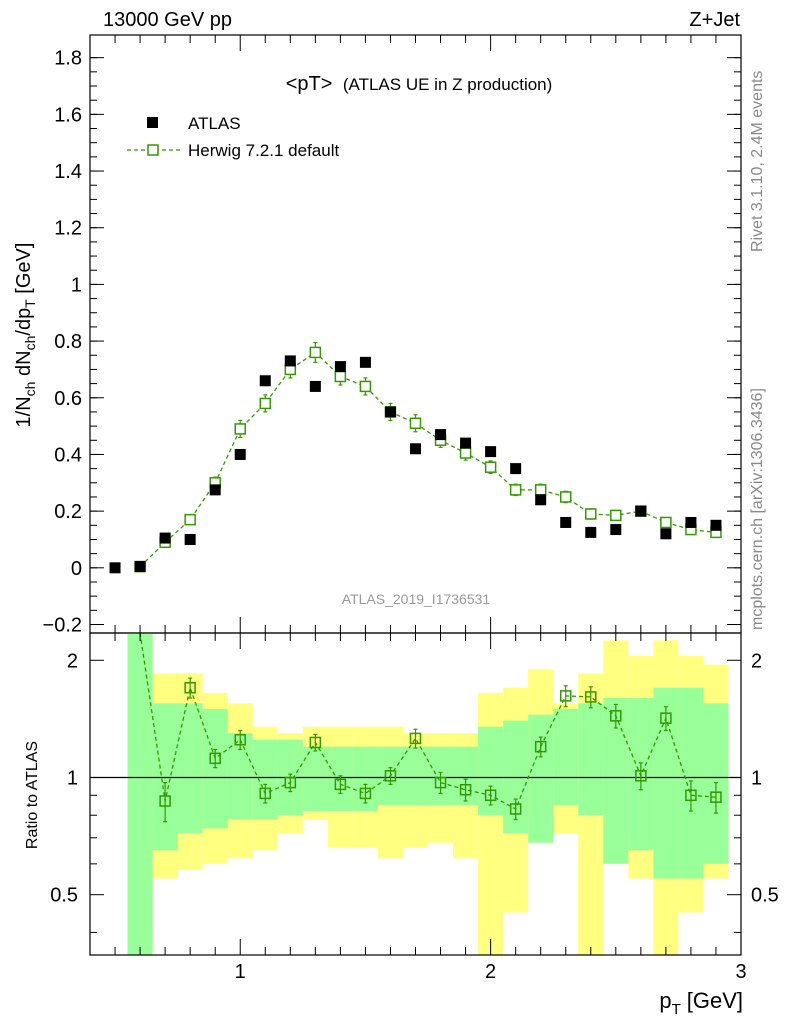 The height and width of the screenshot is (1024, 786). I want to click on legend-atlas-label: ATLAS, so click(214, 123).